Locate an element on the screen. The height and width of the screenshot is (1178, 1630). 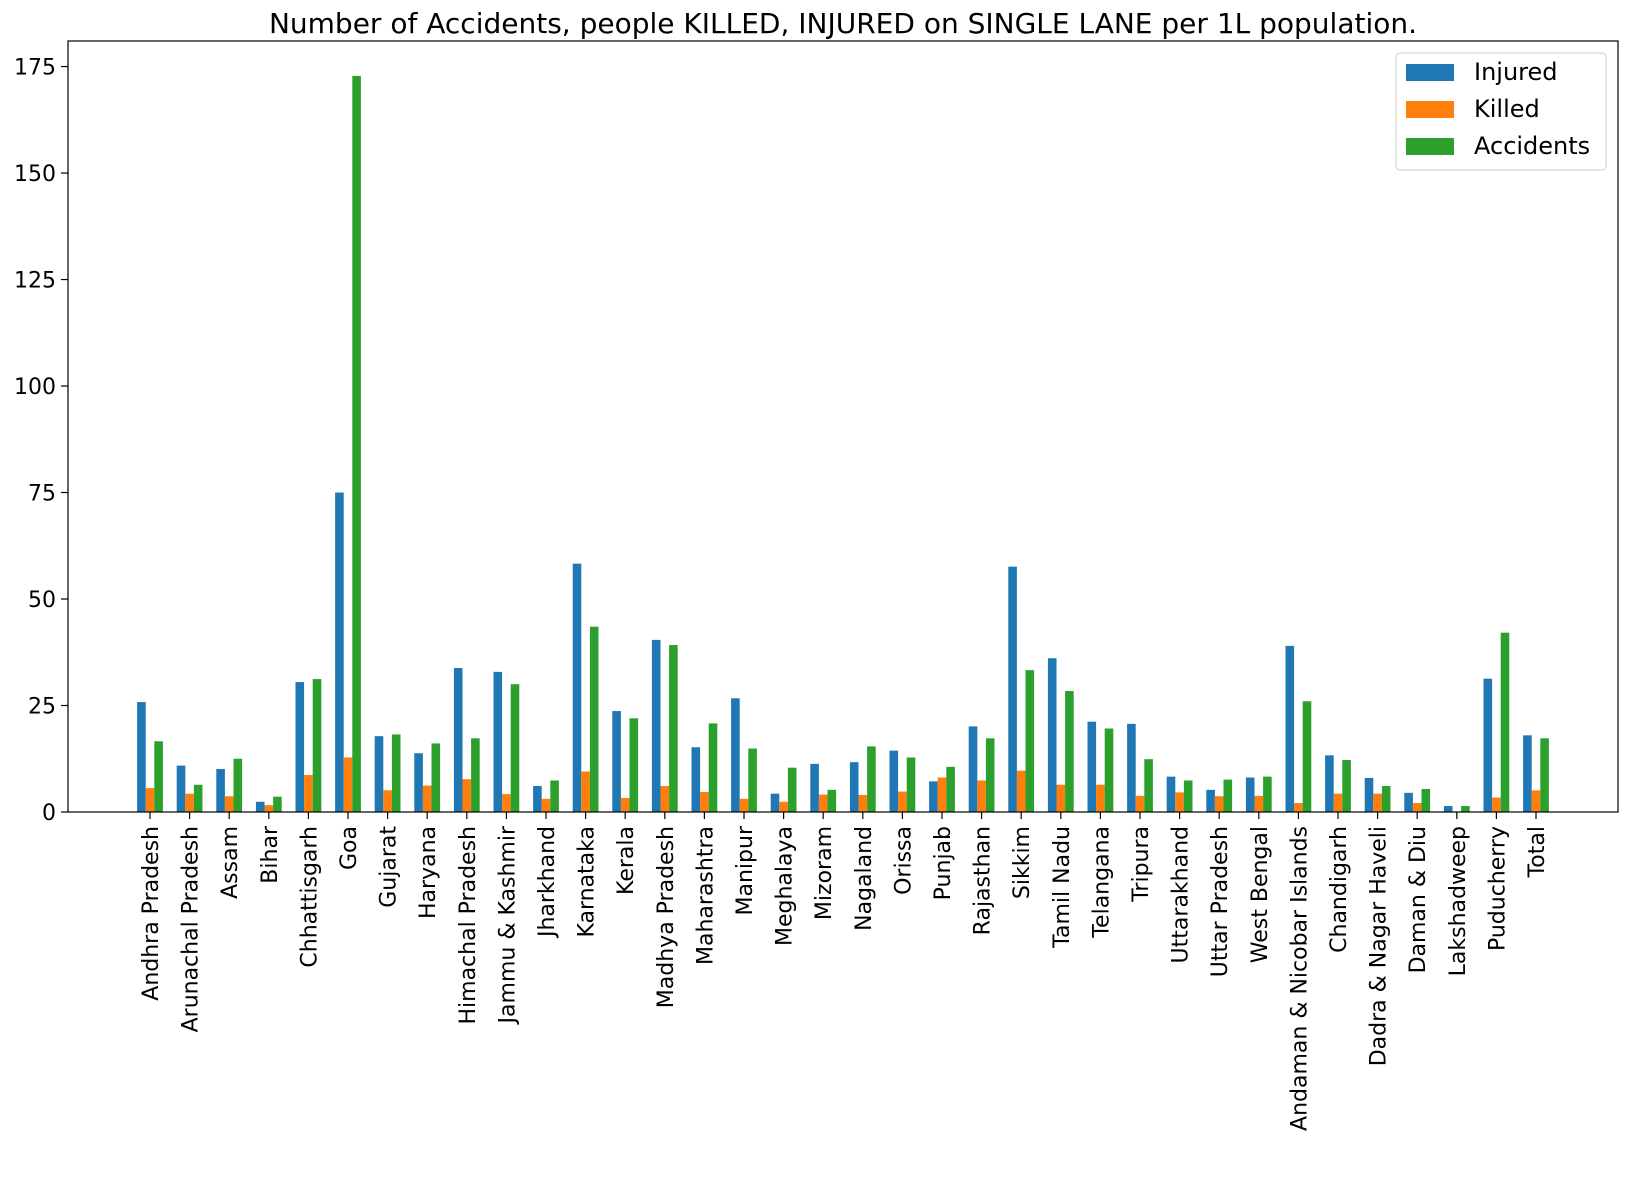
bar-injured-tripura is located at coordinates (1131, 767).